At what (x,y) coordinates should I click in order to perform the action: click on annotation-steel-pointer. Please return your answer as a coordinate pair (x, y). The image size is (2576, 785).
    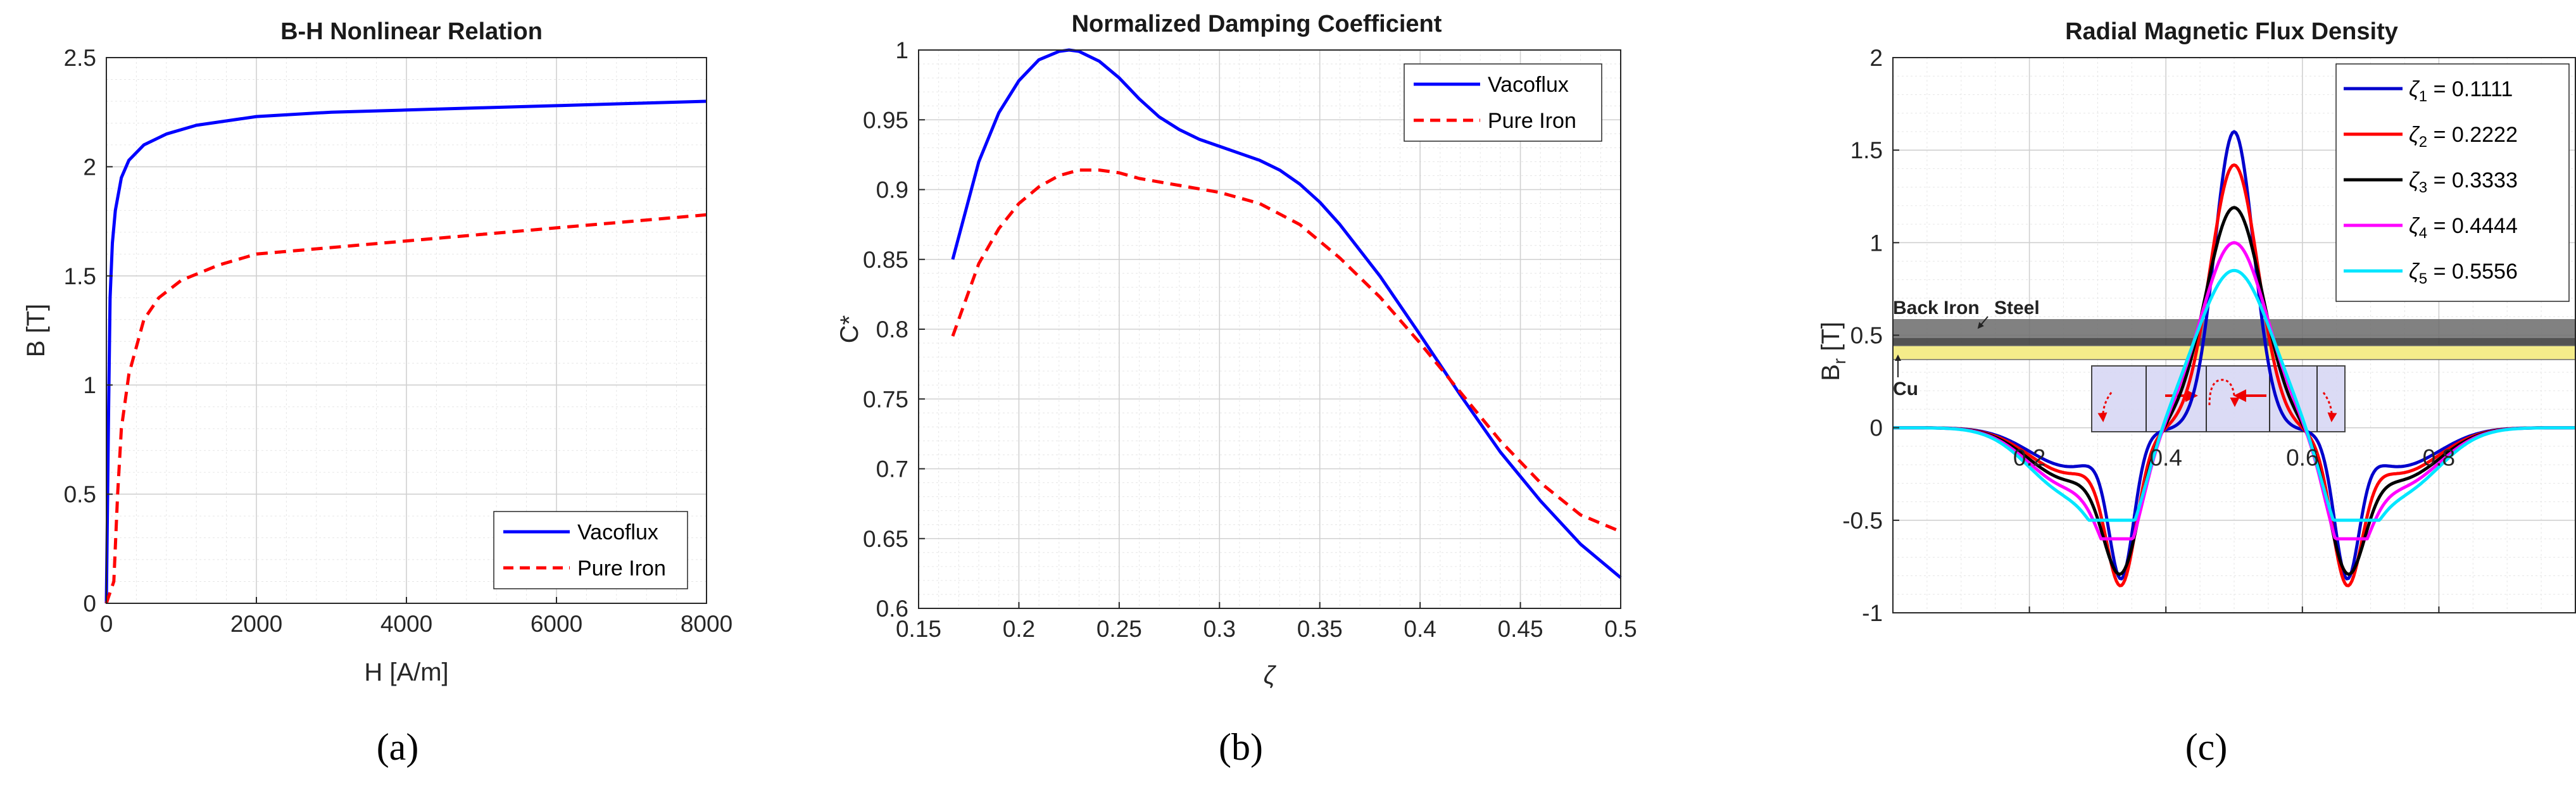
    Looking at the image, I should click on (1983, 322).